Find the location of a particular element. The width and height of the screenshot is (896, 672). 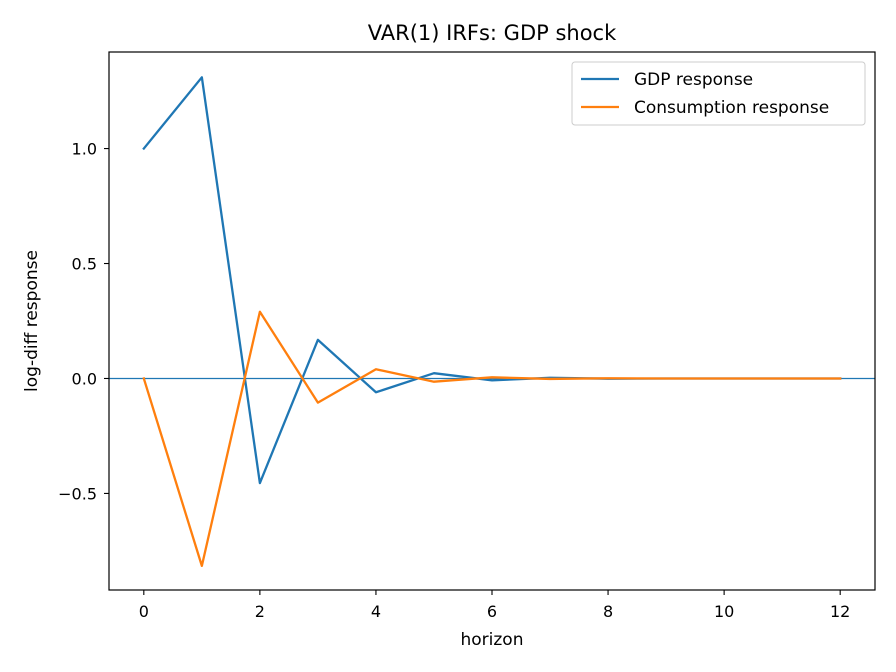

x-tick-label: 0 is located at coordinates (144, 611).